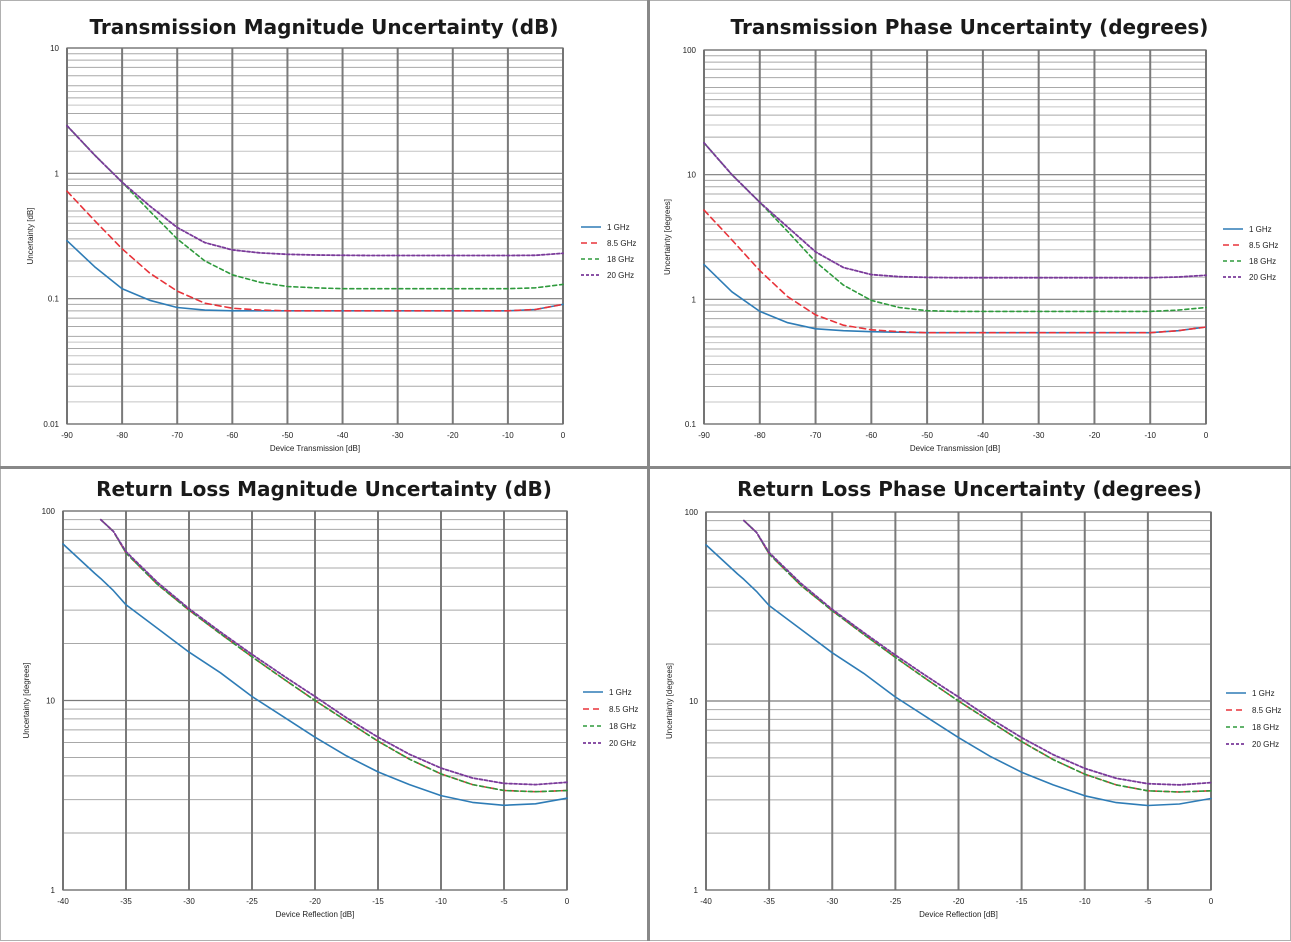 This screenshot has width=1291, height=942. What do you see at coordinates (51, 424) in the screenshot?
I see `y-tick-label: 0.01` at bounding box center [51, 424].